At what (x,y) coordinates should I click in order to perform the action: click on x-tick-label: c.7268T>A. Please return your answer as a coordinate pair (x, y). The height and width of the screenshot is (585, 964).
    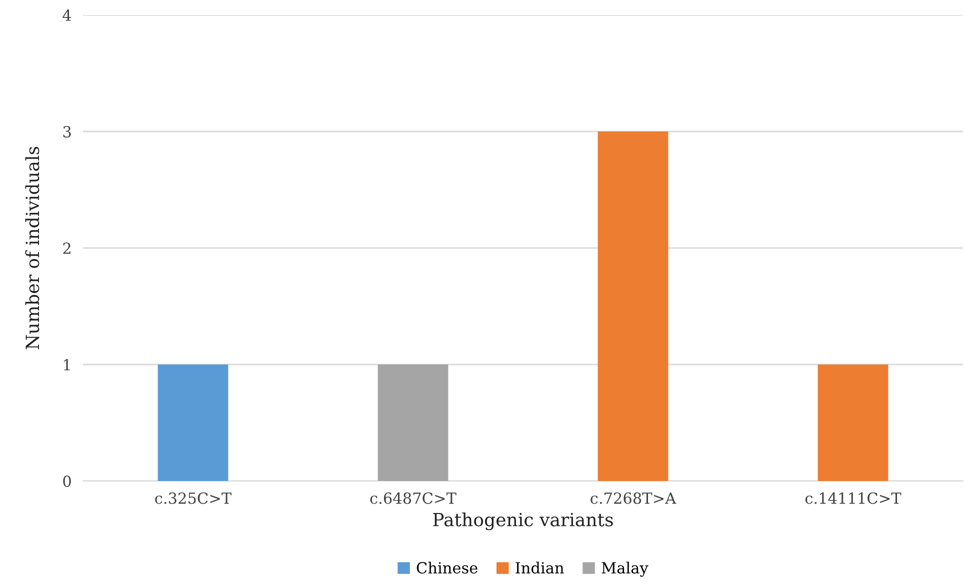
    Looking at the image, I should click on (633, 498).